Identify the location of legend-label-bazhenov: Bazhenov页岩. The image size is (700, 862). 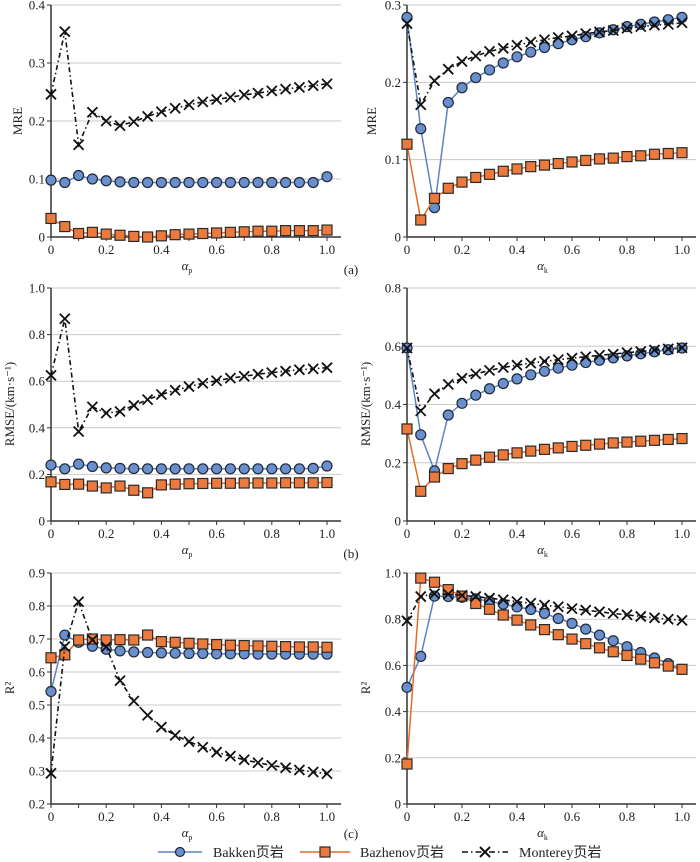
(402, 853).